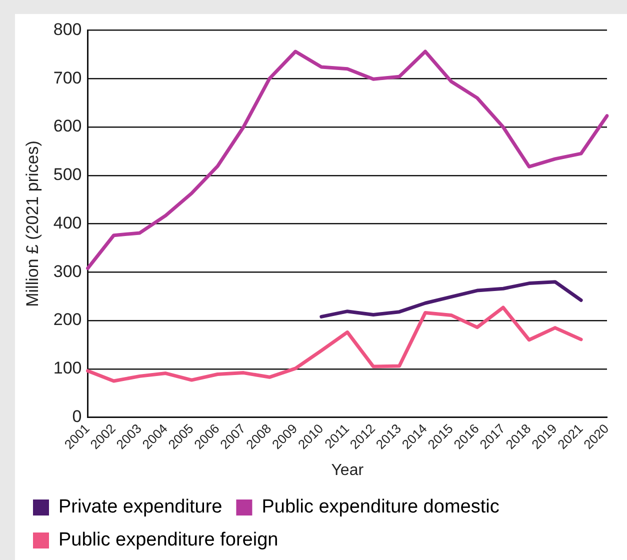 The height and width of the screenshot is (560, 627). I want to click on y-tick-label: 600, so click(67, 126).